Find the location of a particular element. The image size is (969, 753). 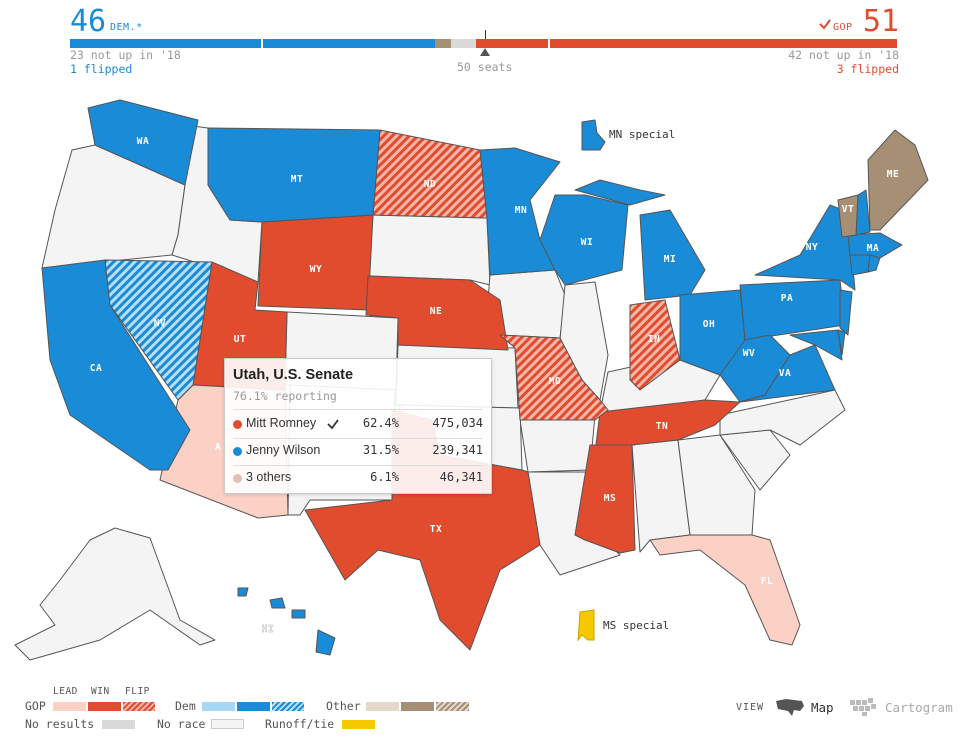

gop-flipped-text: 3 flipped is located at coordinates (867, 69).